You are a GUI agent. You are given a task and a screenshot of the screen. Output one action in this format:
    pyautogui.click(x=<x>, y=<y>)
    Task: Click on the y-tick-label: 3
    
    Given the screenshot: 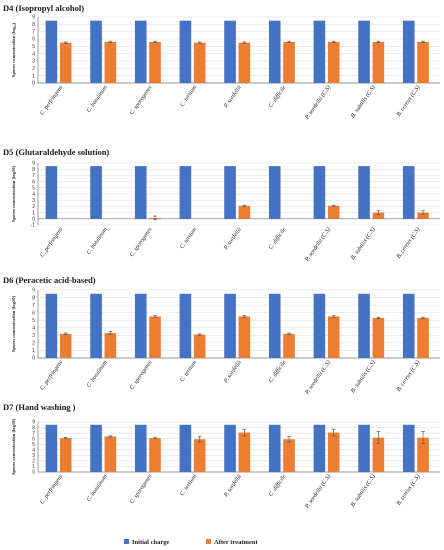 What is the action you would take?
    pyautogui.click(x=33, y=456)
    